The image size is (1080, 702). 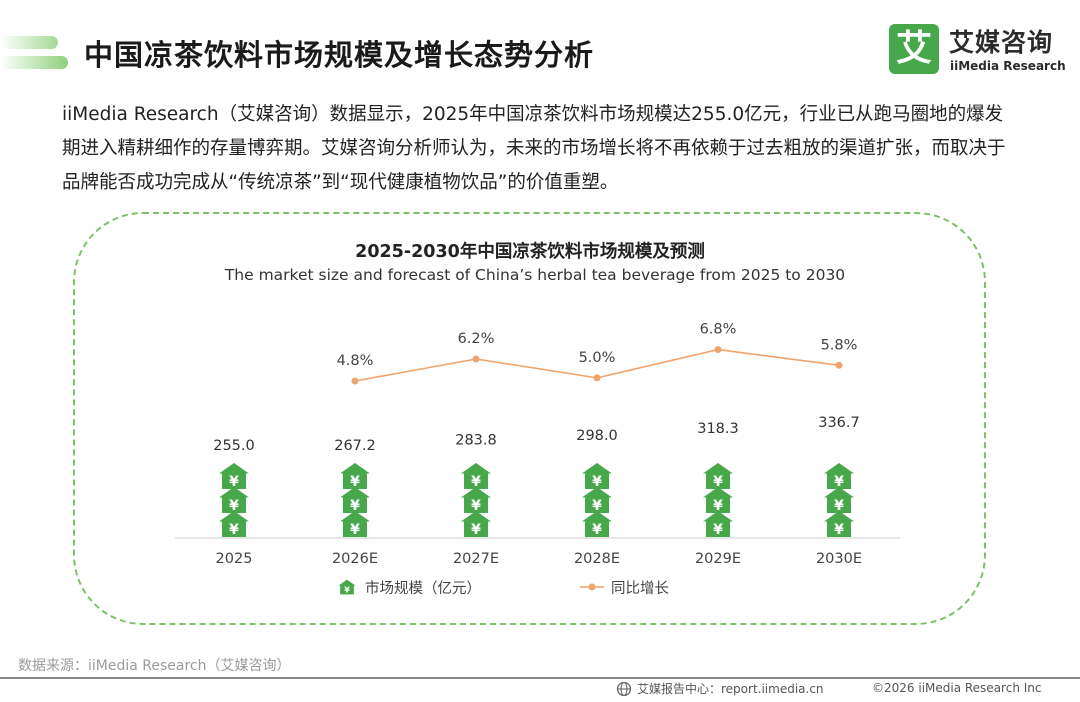 I want to click on legend-item-growth: 同比增长, so click(x=624, y=588).